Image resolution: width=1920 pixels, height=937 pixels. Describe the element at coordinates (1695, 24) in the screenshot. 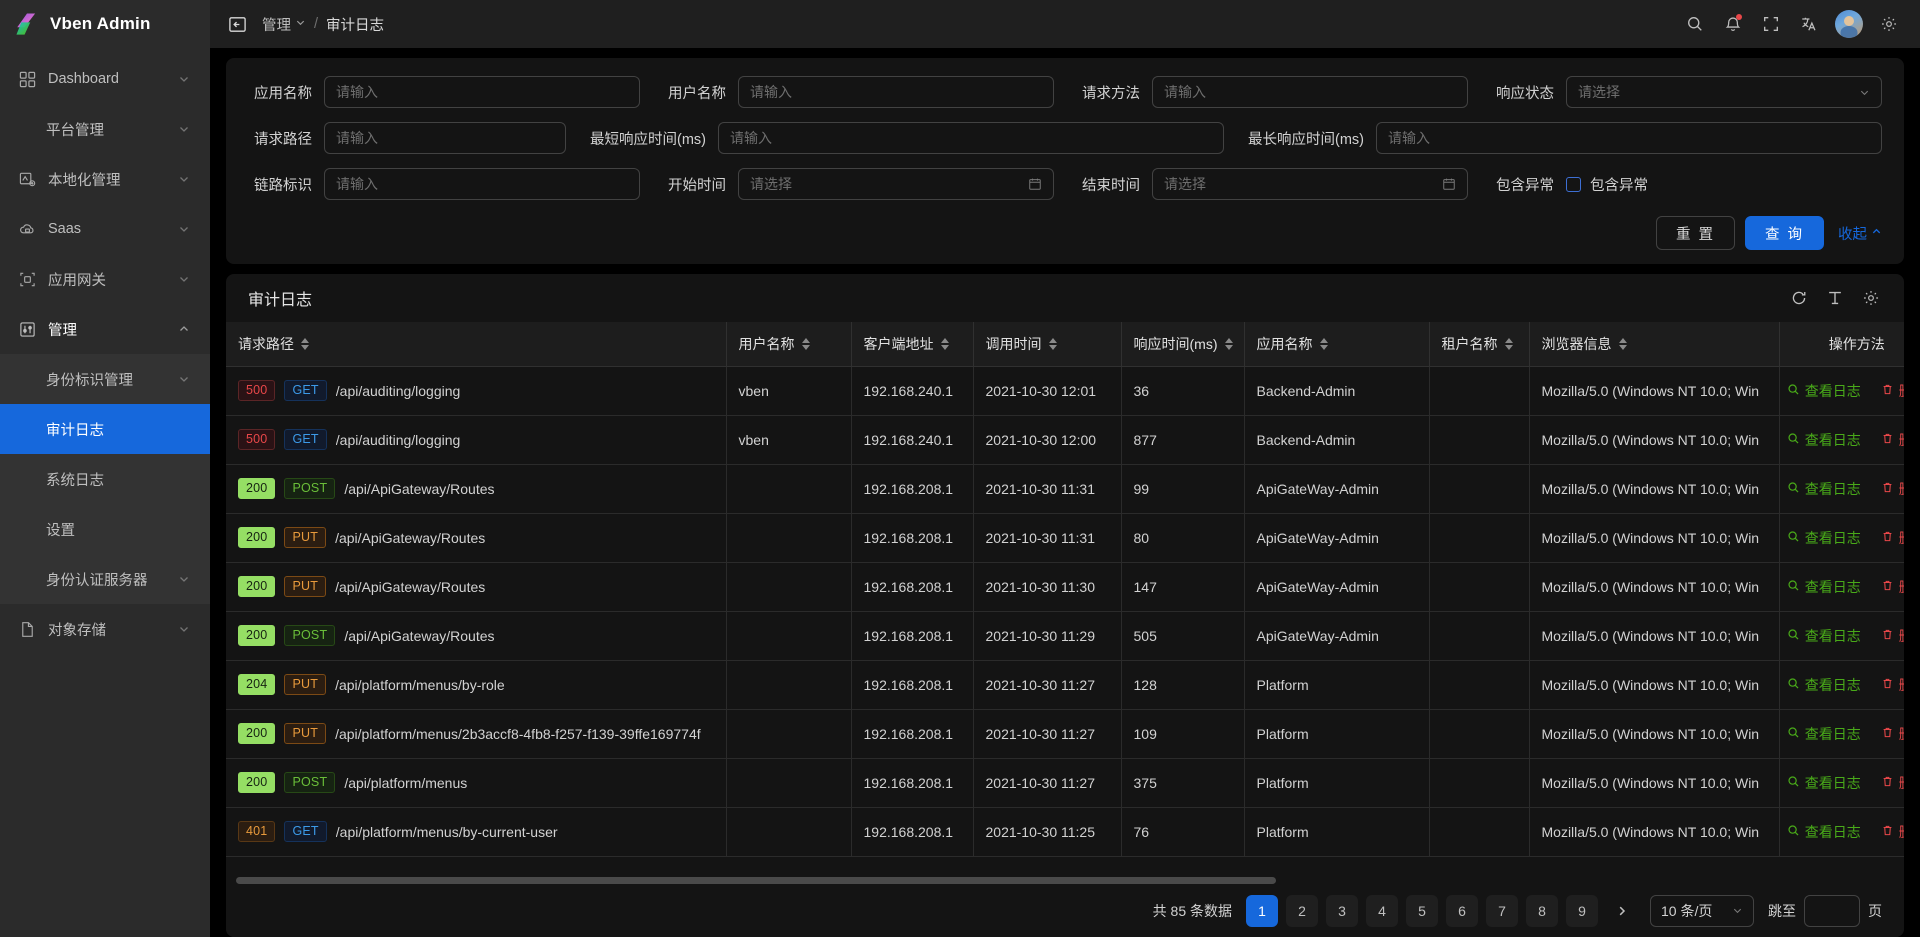

I see `search-icon` at that location.